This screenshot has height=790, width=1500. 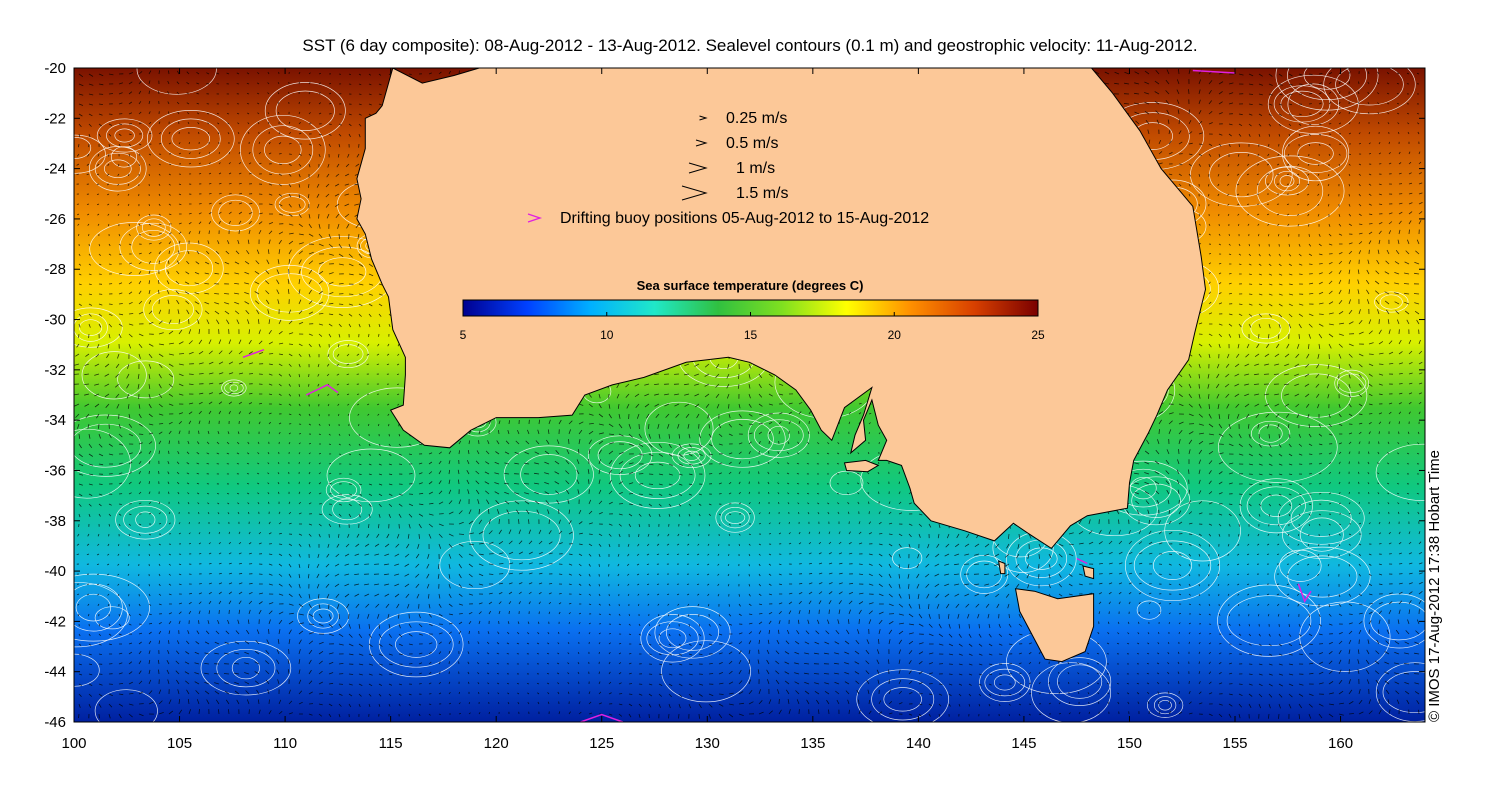 I want to click on king-island, so click(x=1001, y=567).